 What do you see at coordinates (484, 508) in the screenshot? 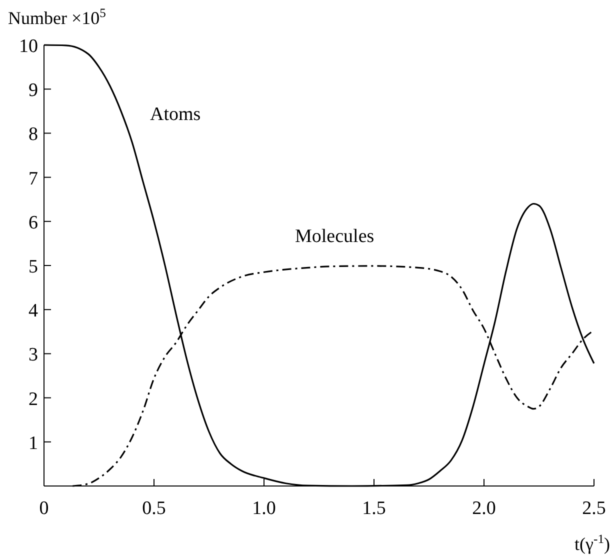
I see `x-tick-label: 2.0` at bounding box center [484, 508].